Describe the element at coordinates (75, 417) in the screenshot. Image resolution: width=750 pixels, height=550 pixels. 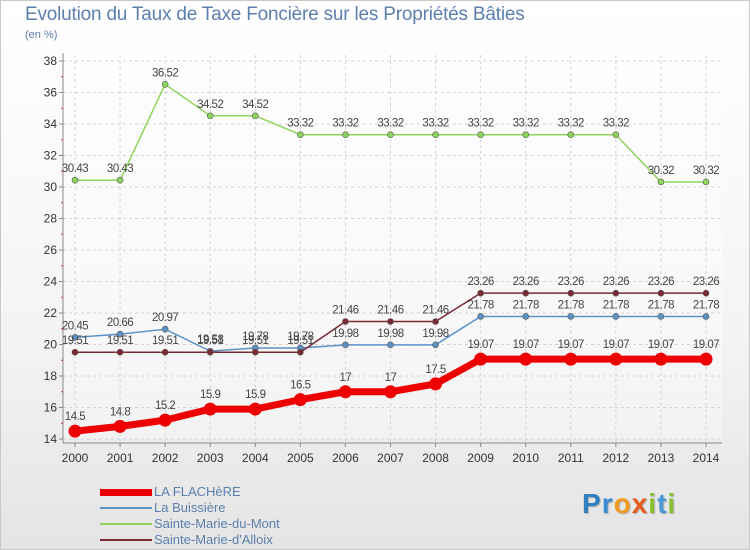
I see `data-label-la-flach-re: 14.5` at that location.